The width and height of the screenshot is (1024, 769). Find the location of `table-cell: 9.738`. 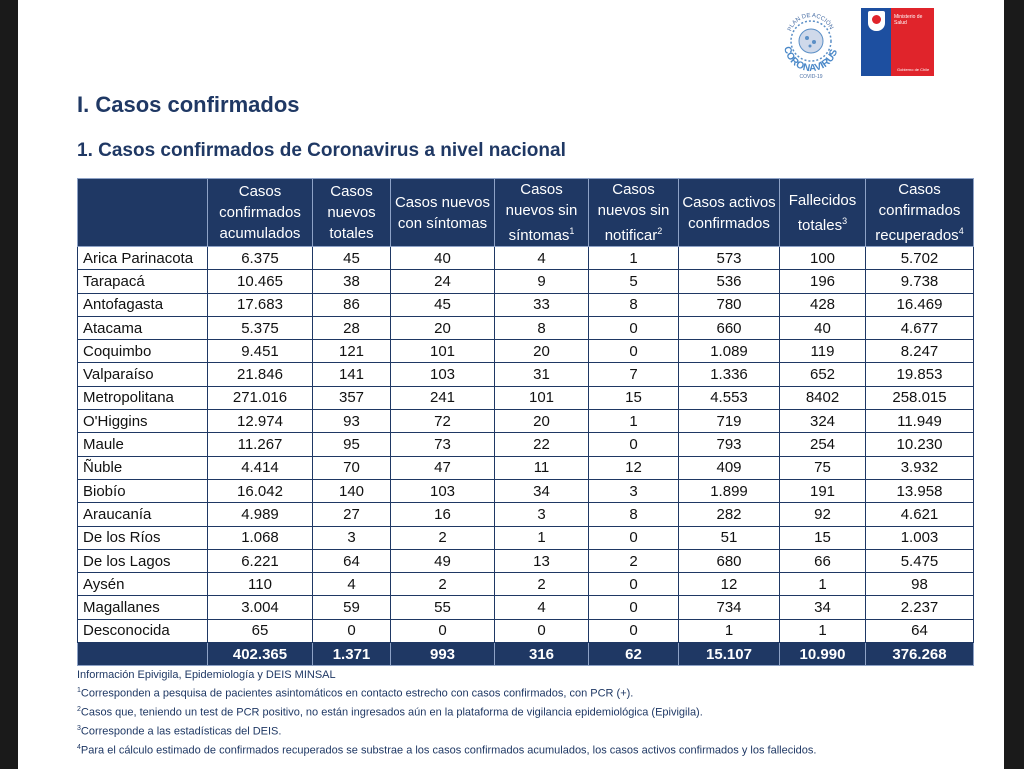

table-cell: 9.738 is located at coordinates (919, 281).